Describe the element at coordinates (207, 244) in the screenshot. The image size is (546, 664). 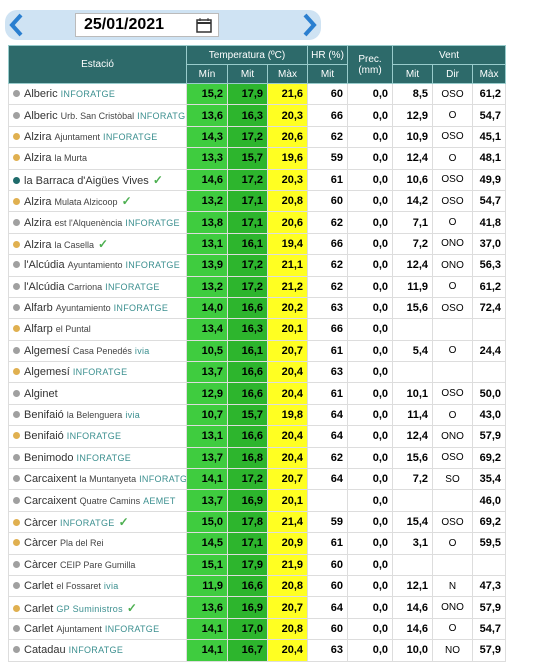
I see `value-cell: 13,1` at that location.